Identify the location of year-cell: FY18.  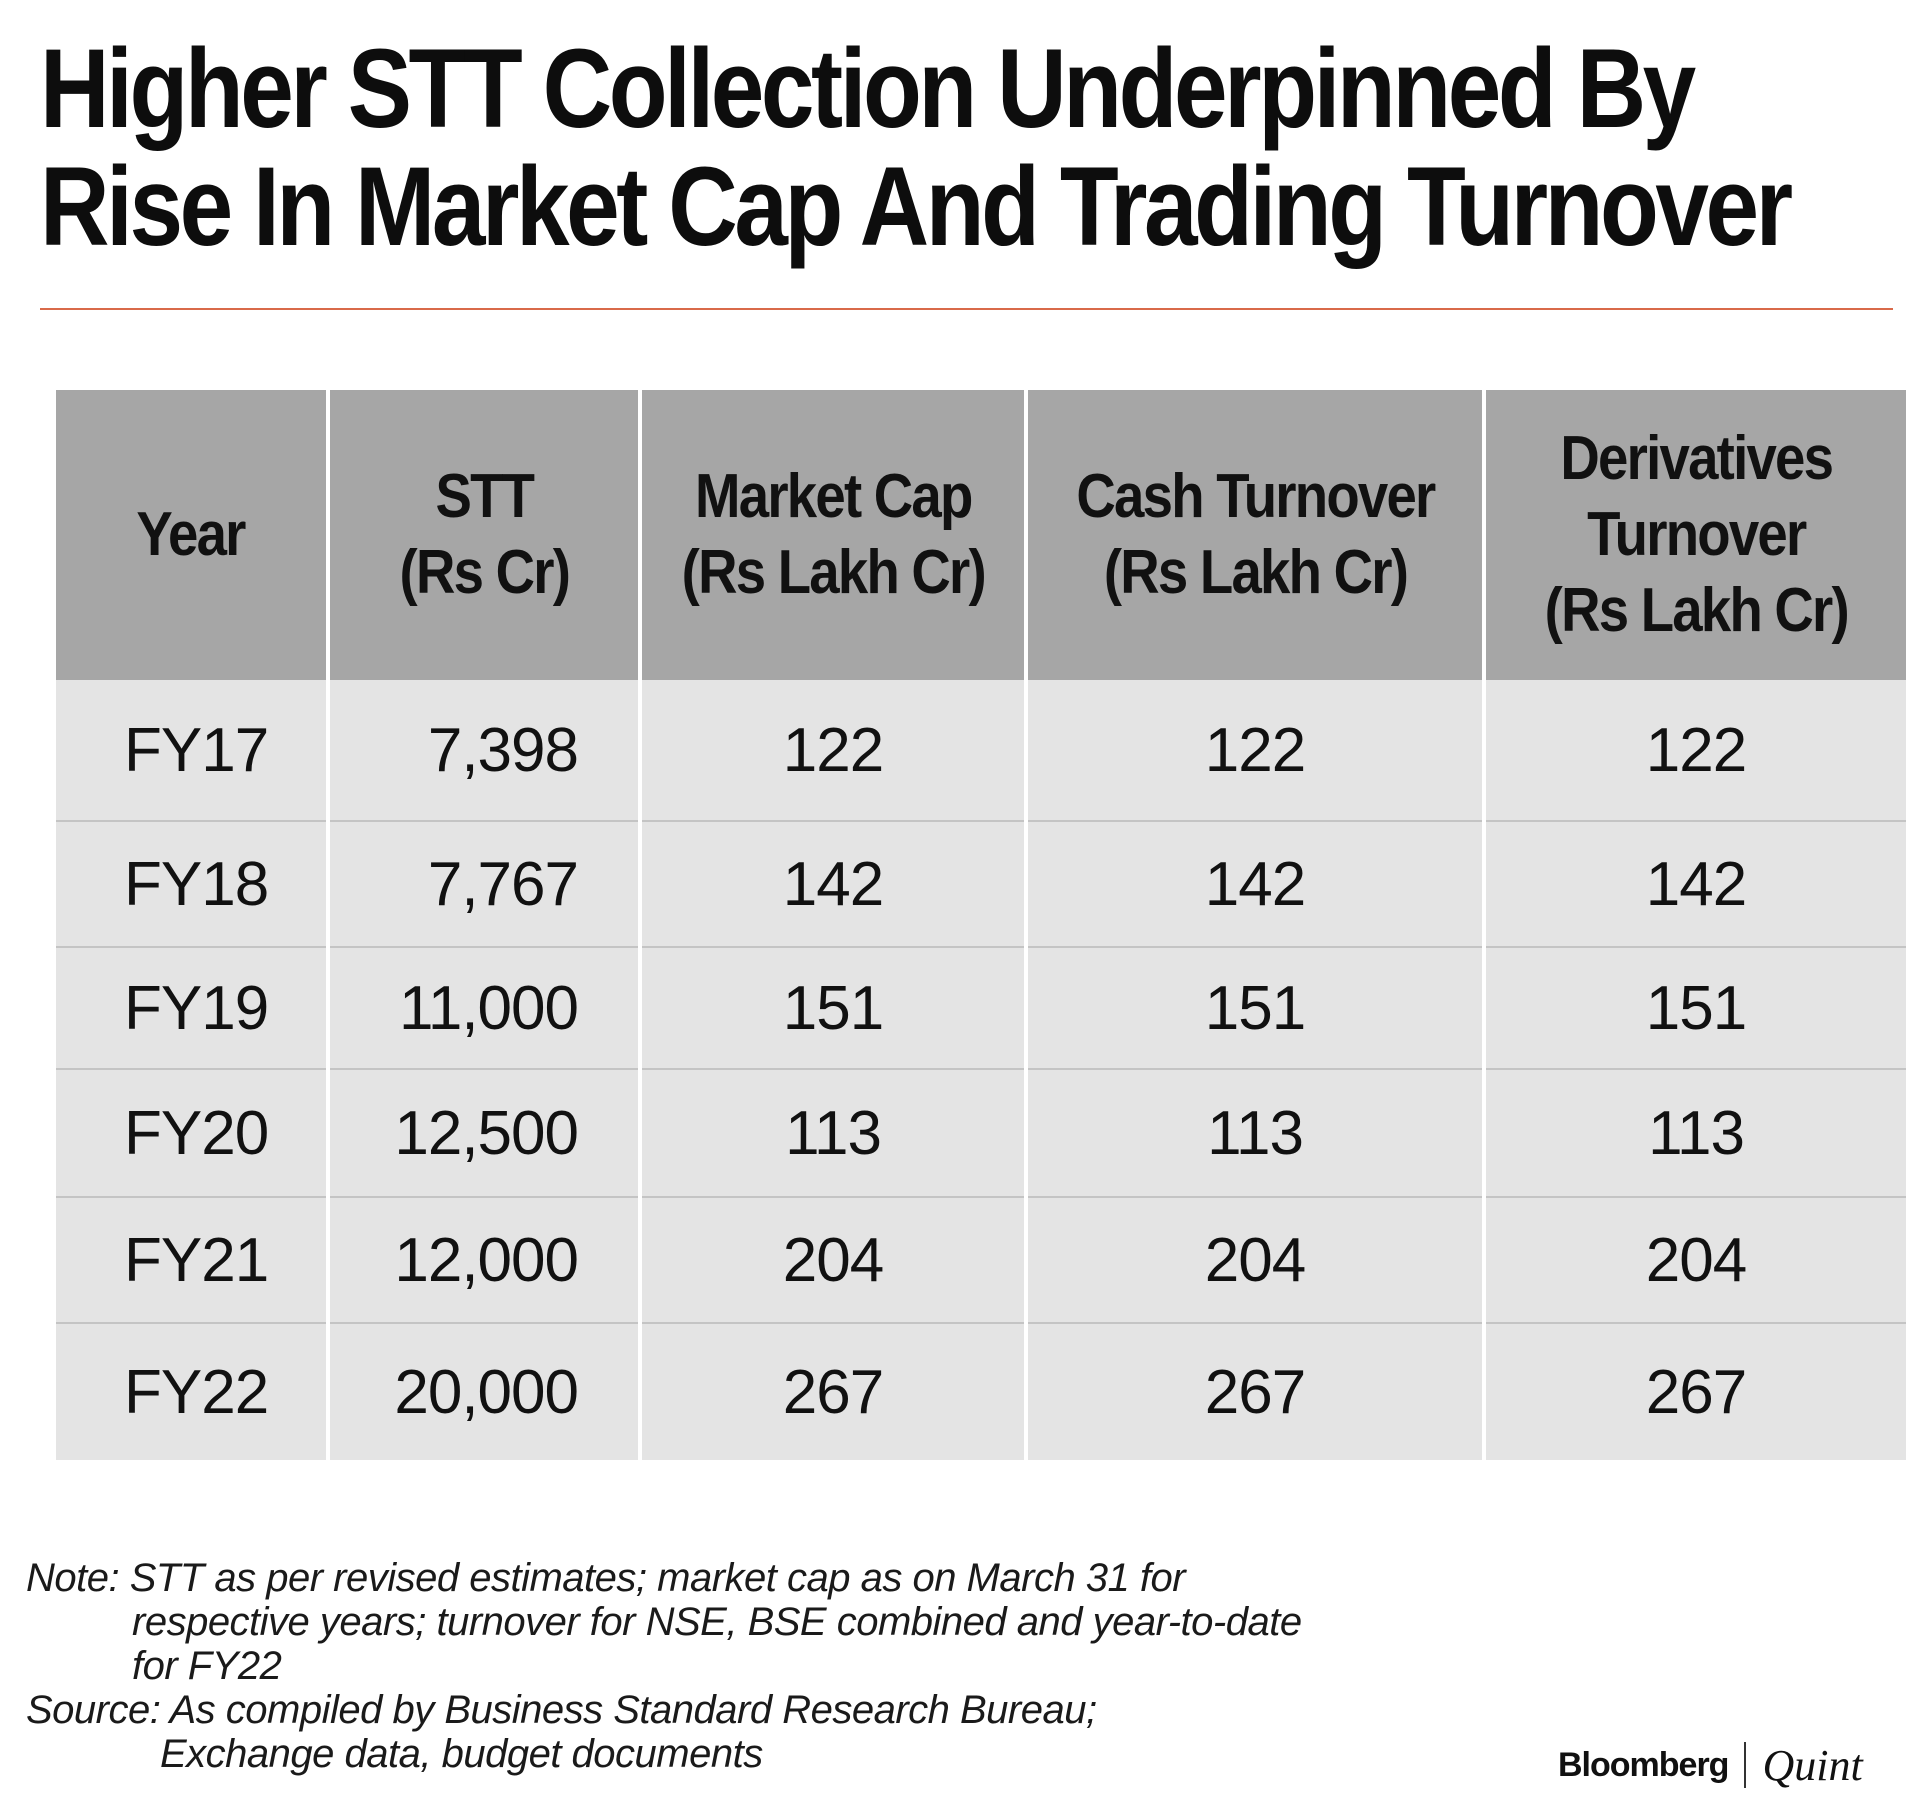
(191, 883).